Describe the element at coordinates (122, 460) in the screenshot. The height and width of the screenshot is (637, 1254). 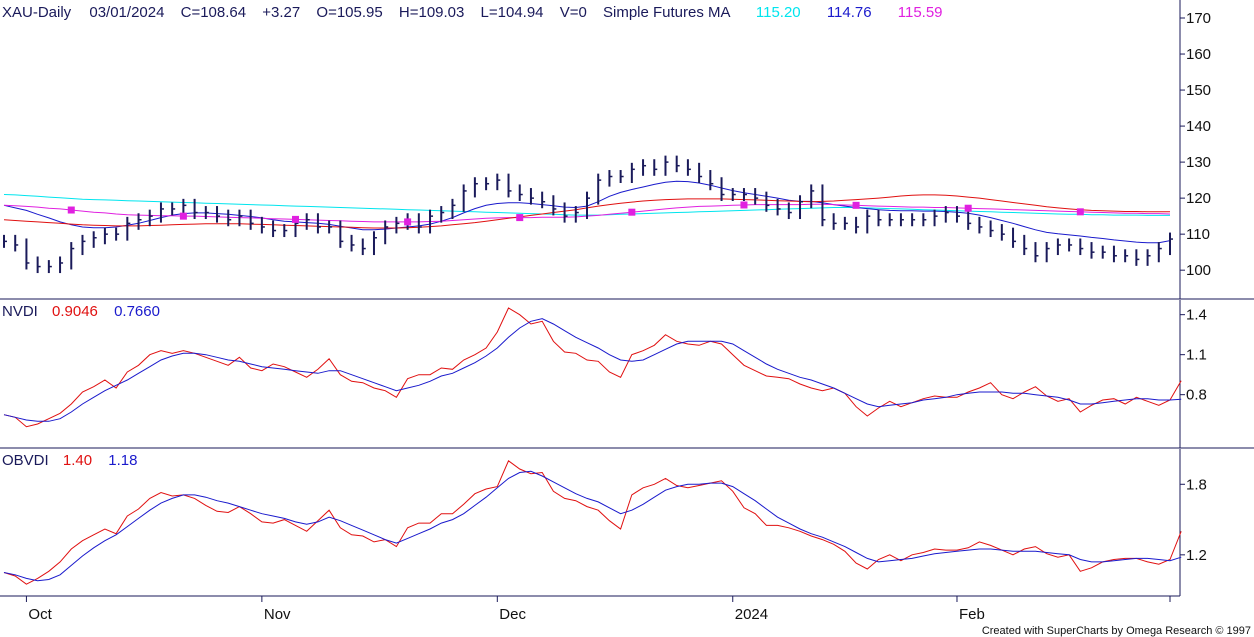
I see `obvdi-value-2: 1.18` at that location.